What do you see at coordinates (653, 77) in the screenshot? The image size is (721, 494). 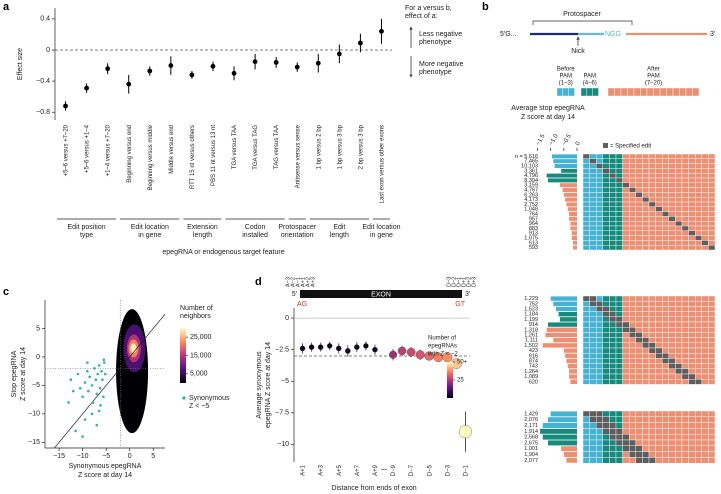 I see `region-label: PAM` at bounding box center [653, 77].